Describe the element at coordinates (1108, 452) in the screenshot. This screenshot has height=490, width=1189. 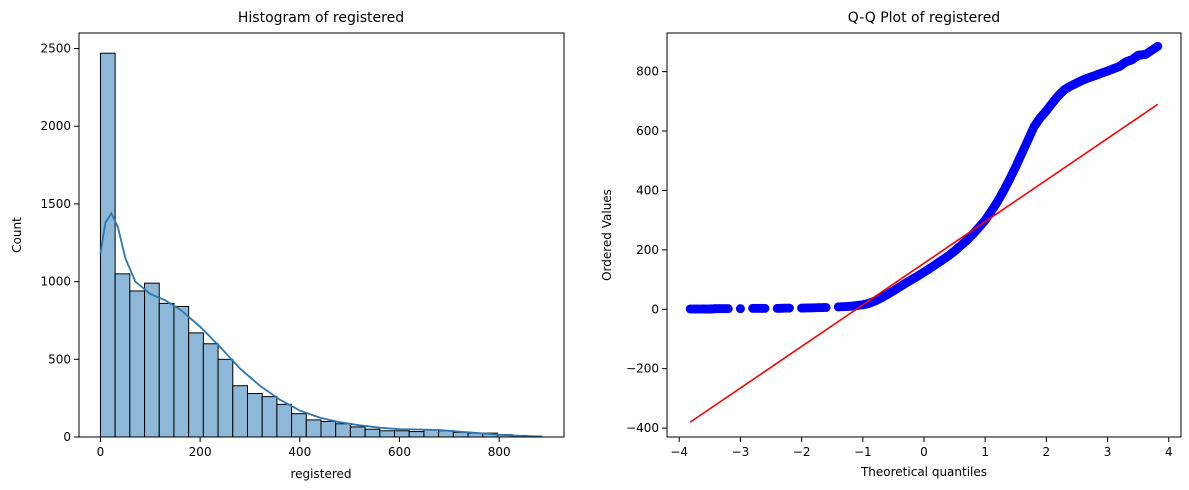
I see `qq-xtick-label: 3` at that location.